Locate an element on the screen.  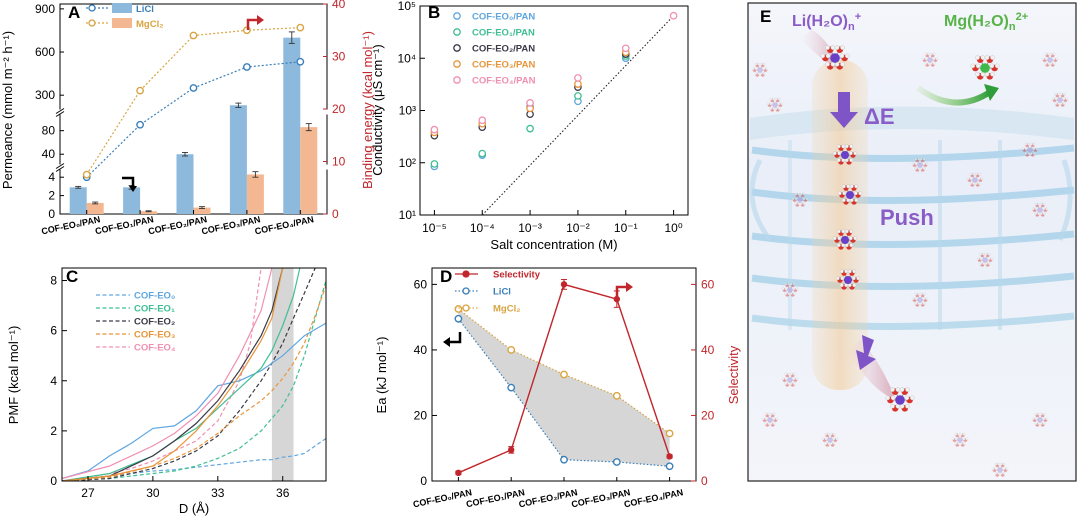
legend-label: COF-EO₁/PAN is located at coordinates (503, 33).